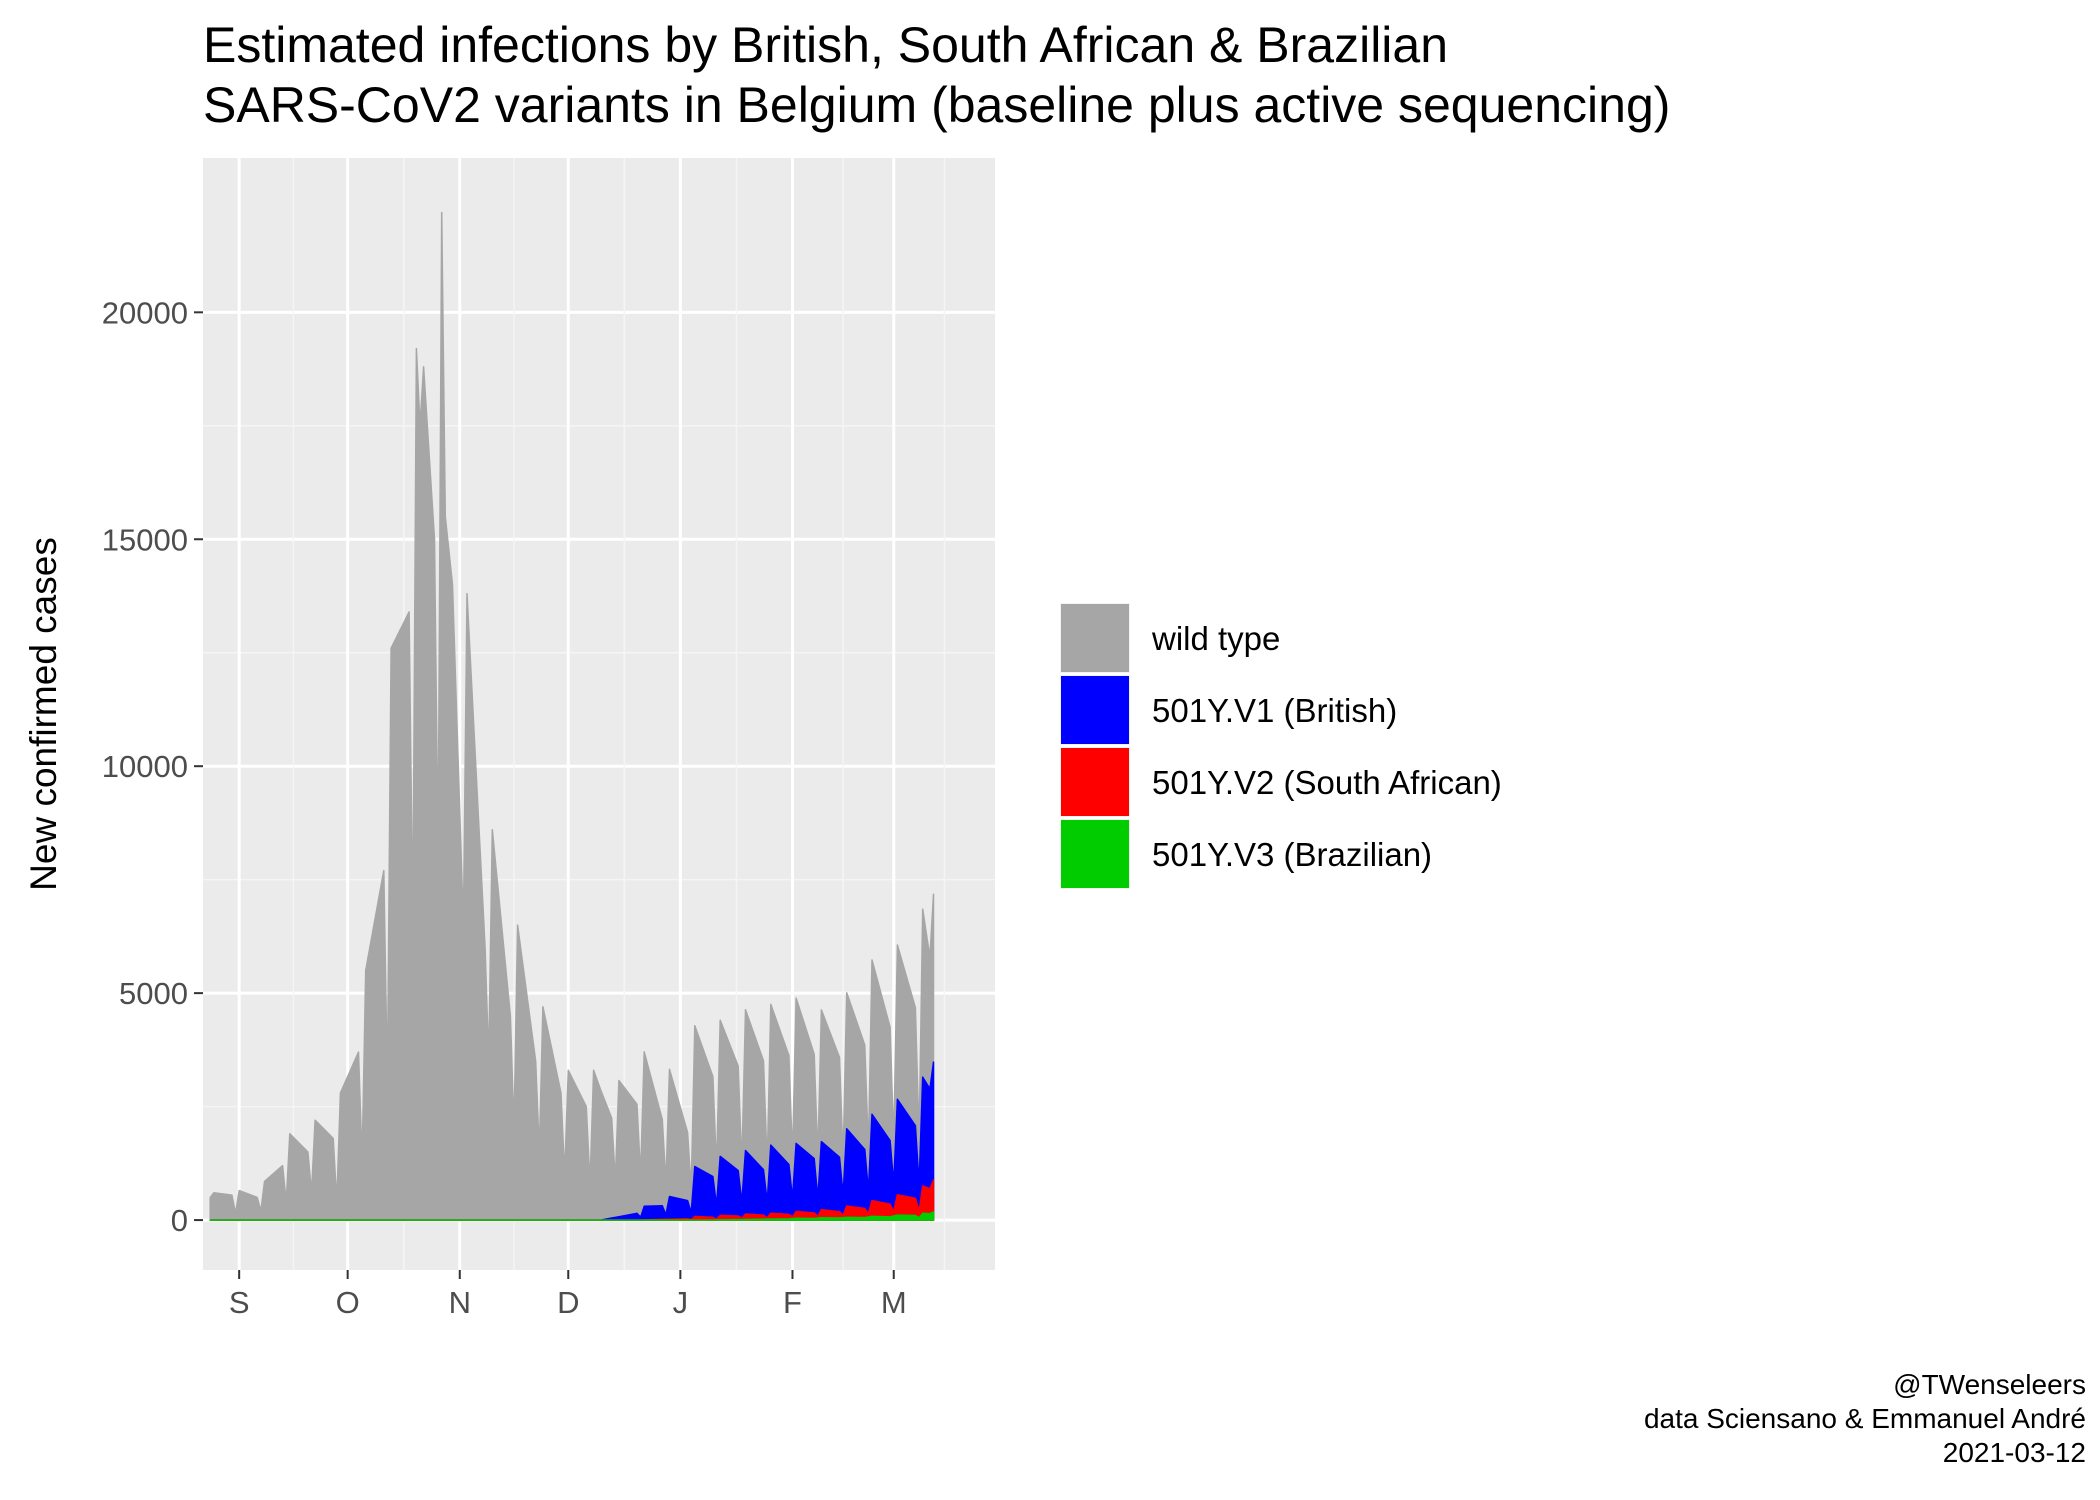  What do you see at coordinates (153, 993) in the screenshot?
I see `y-tick-label: 5000` at bounding box center [153, 993].